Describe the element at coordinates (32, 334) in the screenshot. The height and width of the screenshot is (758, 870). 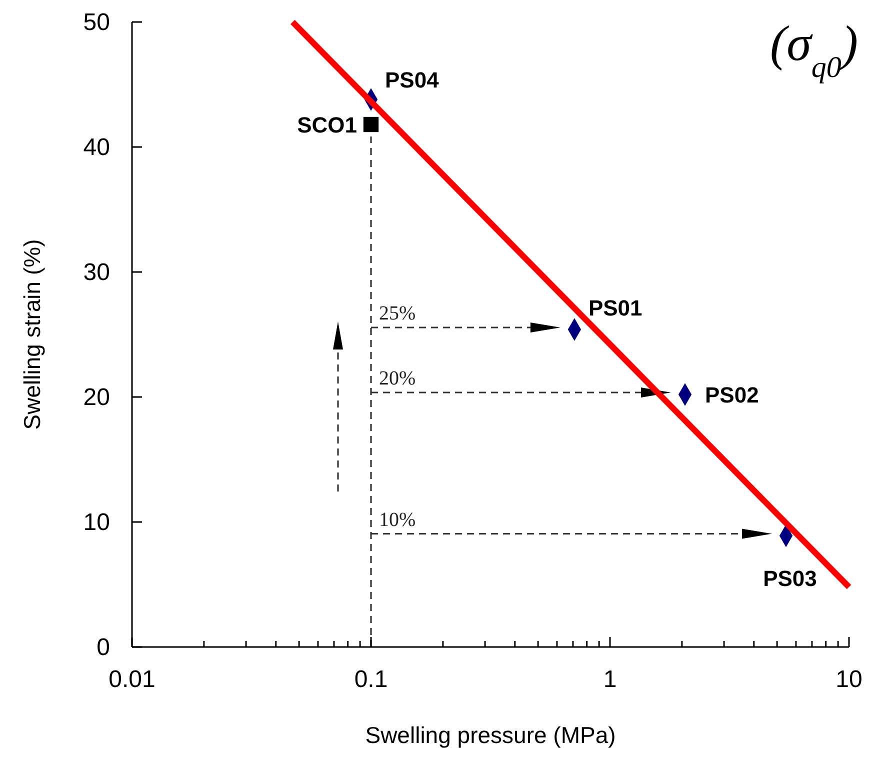
I see `y-axis-title: Swelling strain (%)` at that location.